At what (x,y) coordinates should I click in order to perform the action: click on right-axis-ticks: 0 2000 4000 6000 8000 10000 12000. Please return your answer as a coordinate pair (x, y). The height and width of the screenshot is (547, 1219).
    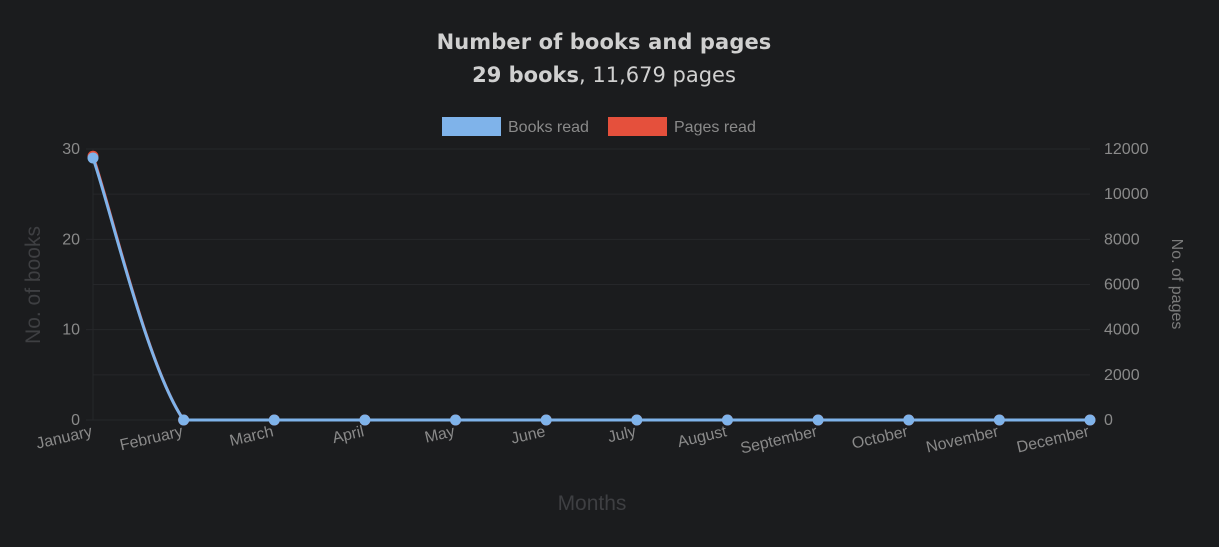
    Looking at the image, I should click on (1126, 285).